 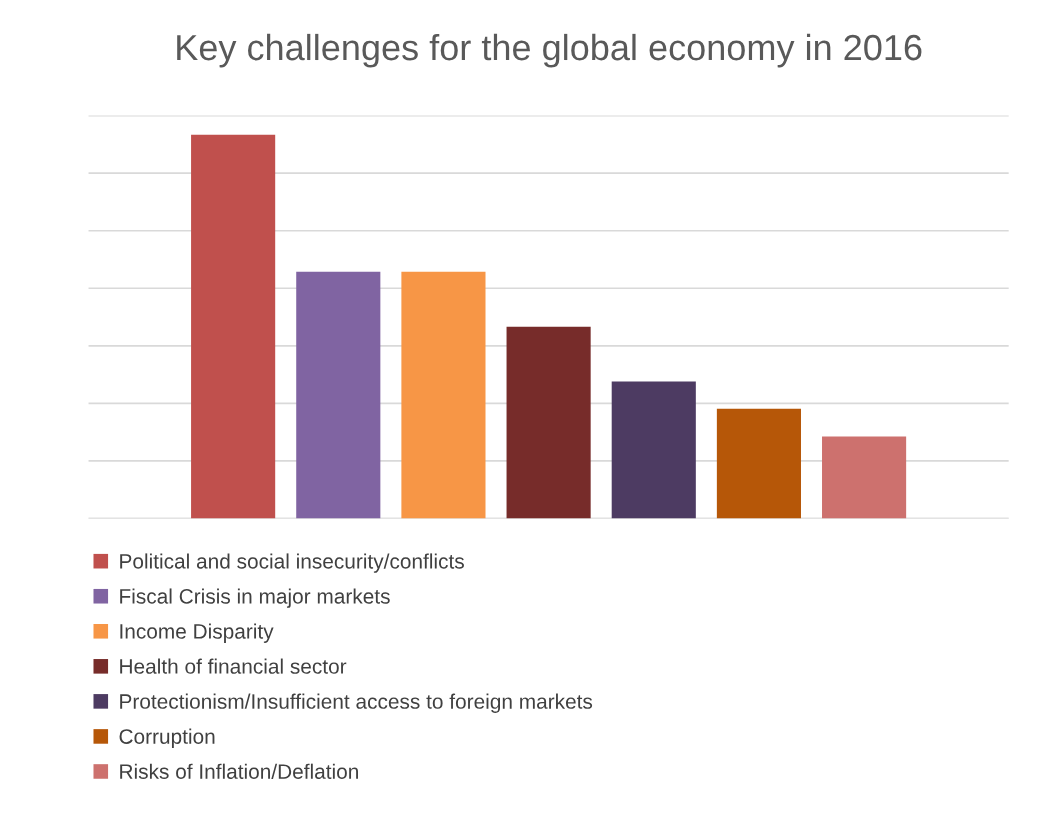 What do you see at coordinates (239, 771) in the screenshot?
I see `legend-label: Risks of Inflation/Deflation` at bounding box center [239, 771].